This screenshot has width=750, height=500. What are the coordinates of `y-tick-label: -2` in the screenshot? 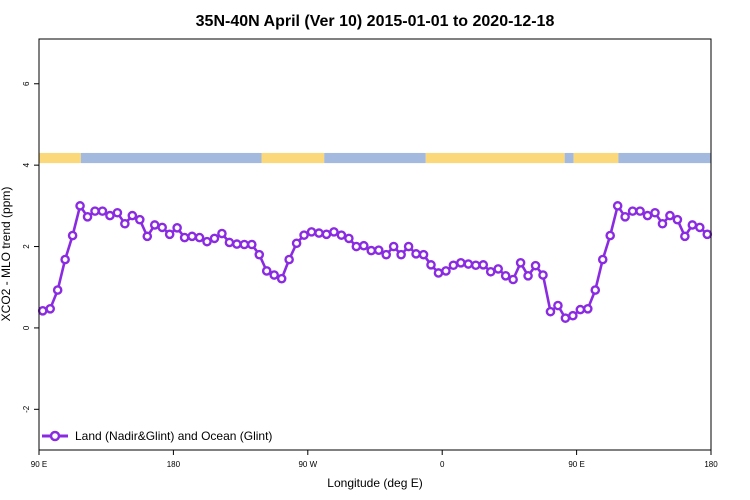 It's located at (26, 409).